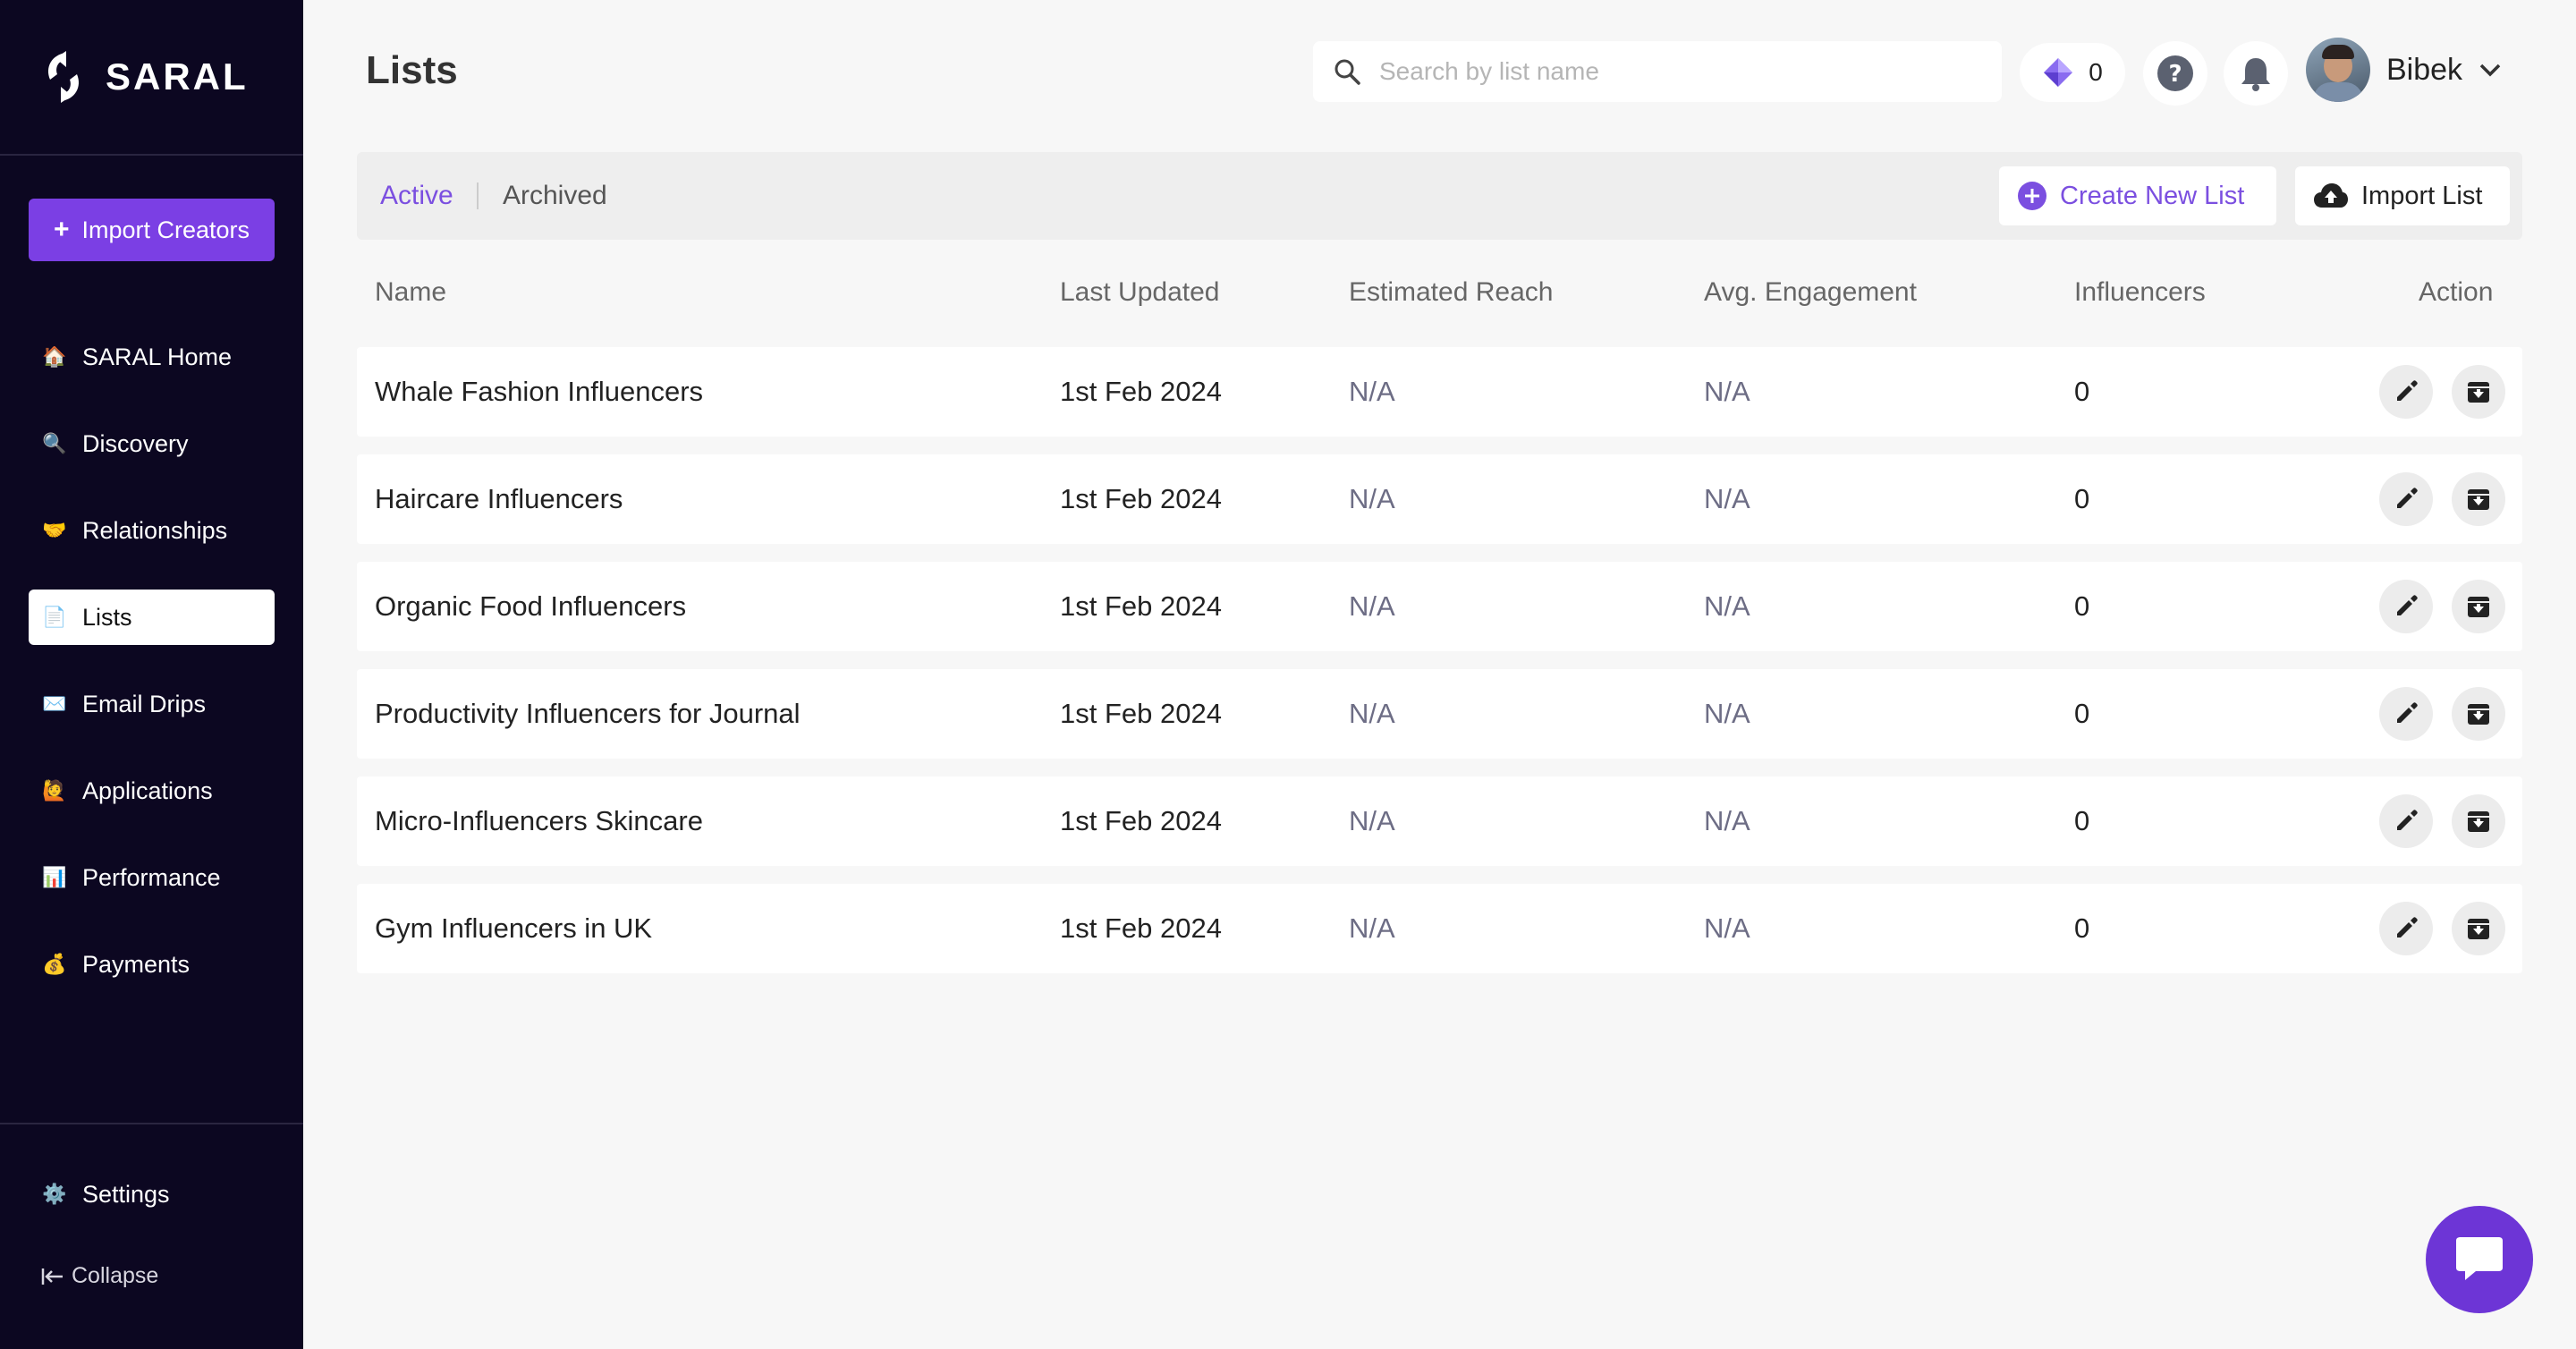 This screenshot has width=2576, height=1349. I want to click on help-button: ?, so click(2175, 73).